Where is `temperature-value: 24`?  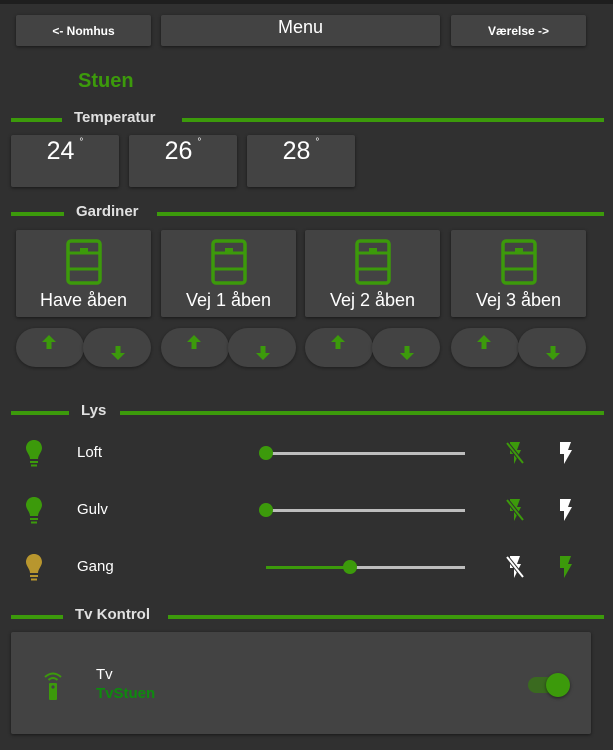 temperature-value: 24 is located at coordinates (60, 151).